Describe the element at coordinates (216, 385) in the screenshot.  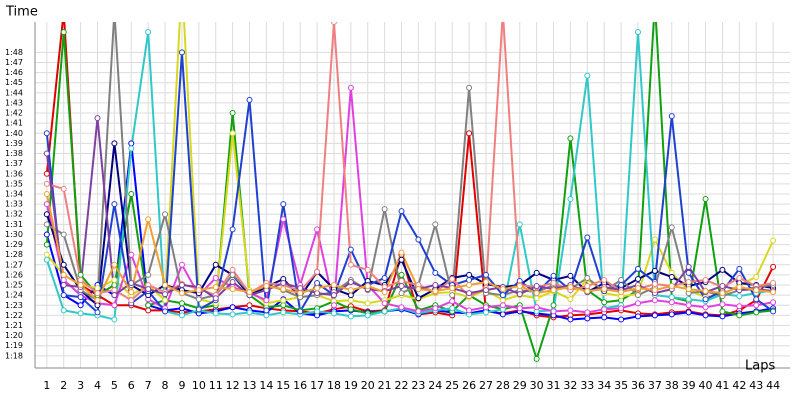
I see `x-tick-label: 11` at that location.